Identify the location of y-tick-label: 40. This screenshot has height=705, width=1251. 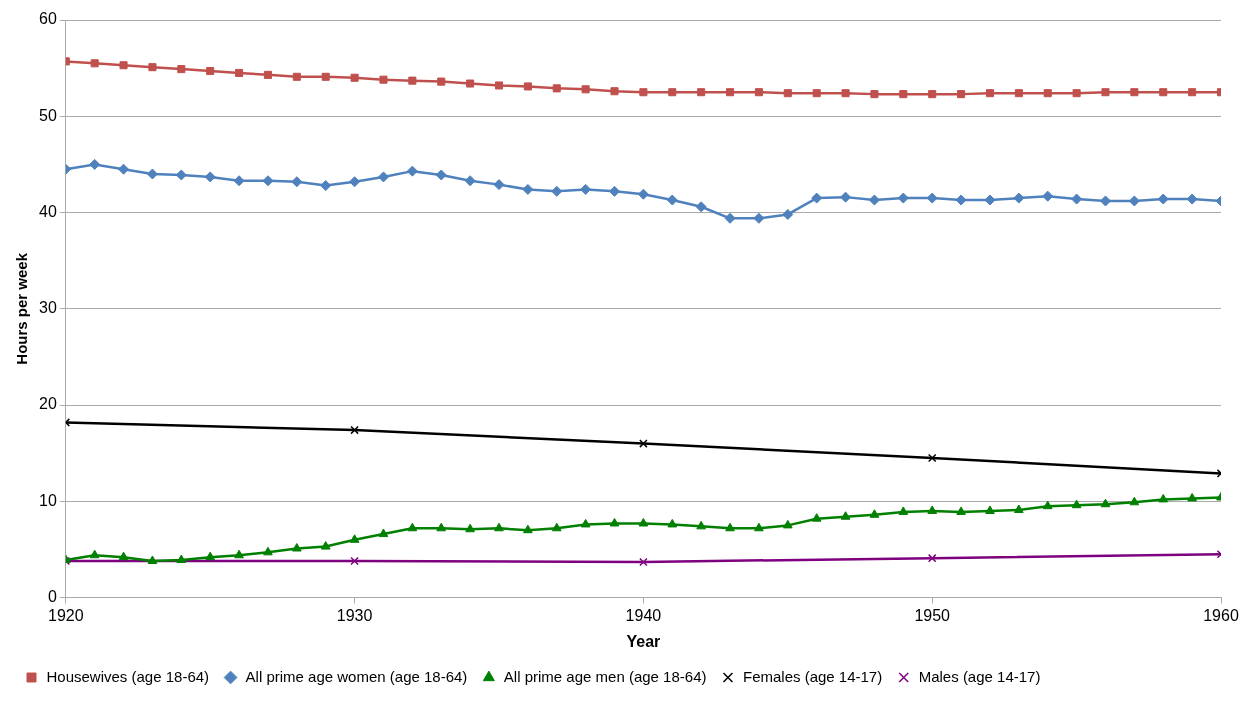
(48, 211).